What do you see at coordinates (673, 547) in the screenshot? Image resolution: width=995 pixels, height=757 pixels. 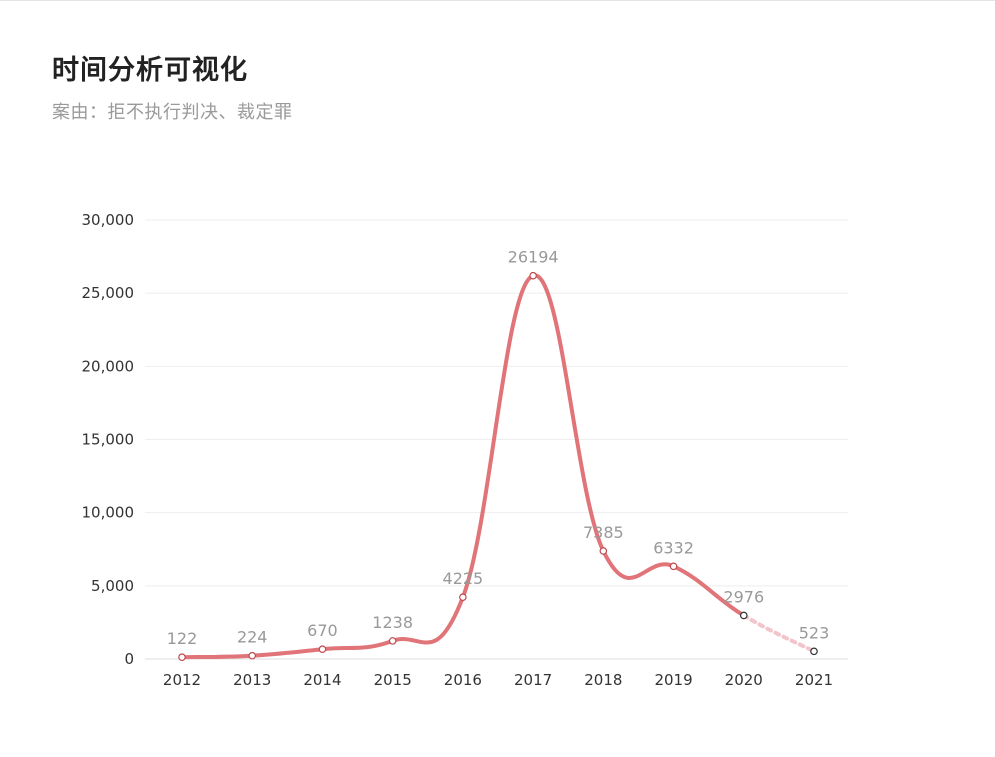 I see `data-label: 6332` at bounding box center [673, 547].